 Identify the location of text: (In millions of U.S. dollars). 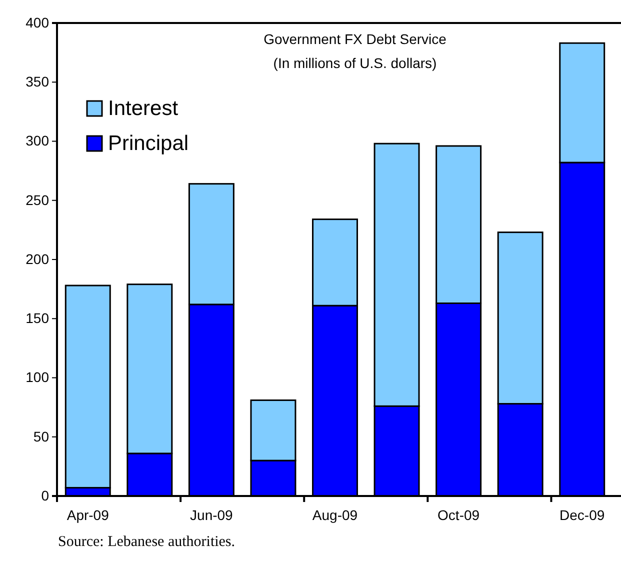
(355, 63).